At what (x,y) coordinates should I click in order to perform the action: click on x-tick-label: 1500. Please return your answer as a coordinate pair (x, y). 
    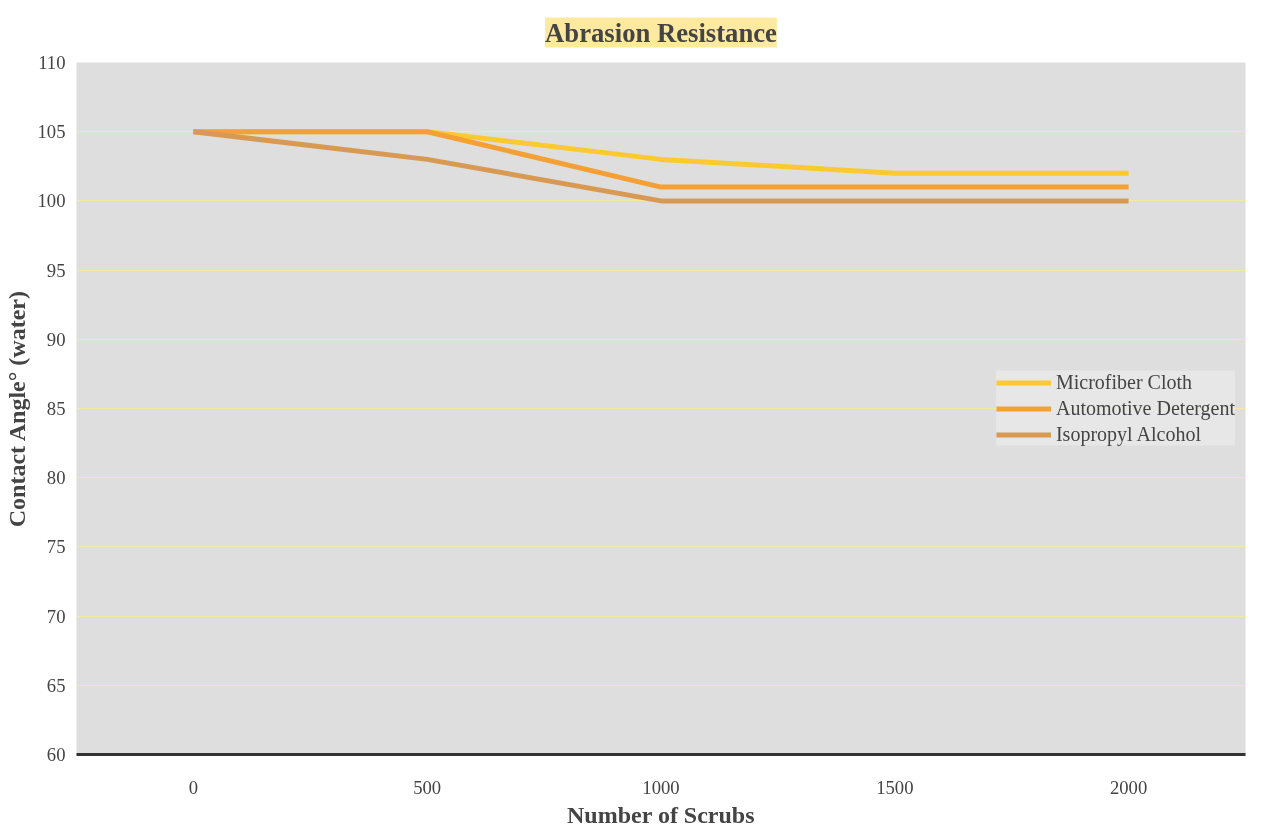
    Looking at the image, I should click on (895, 787).